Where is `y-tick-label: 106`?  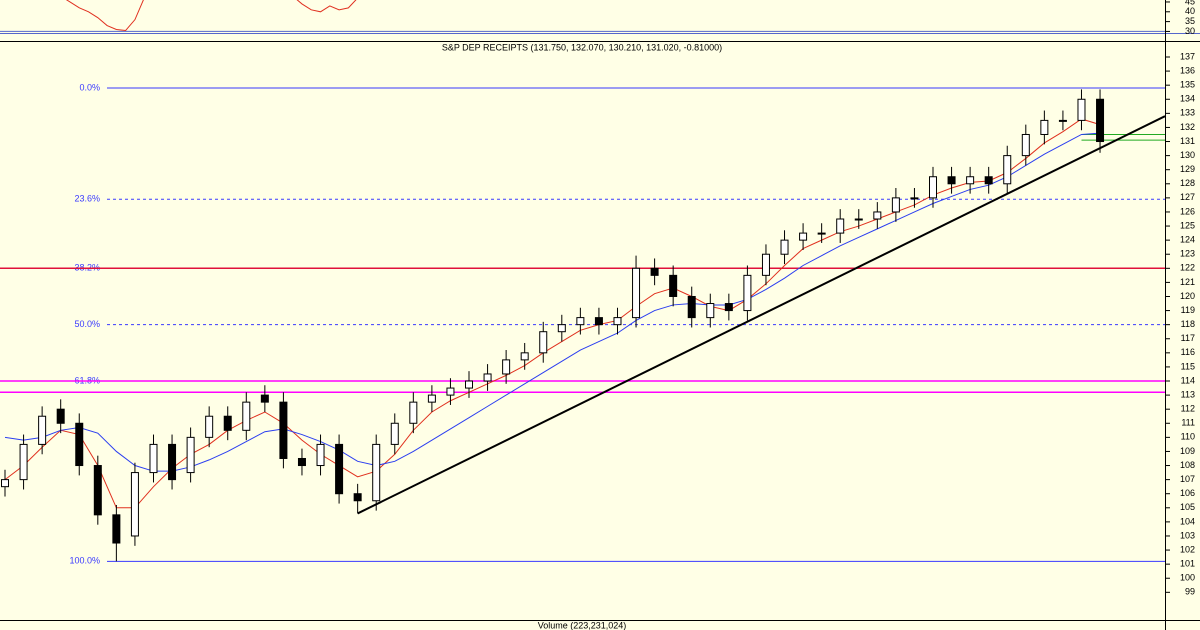 y-tick-label: 106 is located at coordinates (1187, 493).